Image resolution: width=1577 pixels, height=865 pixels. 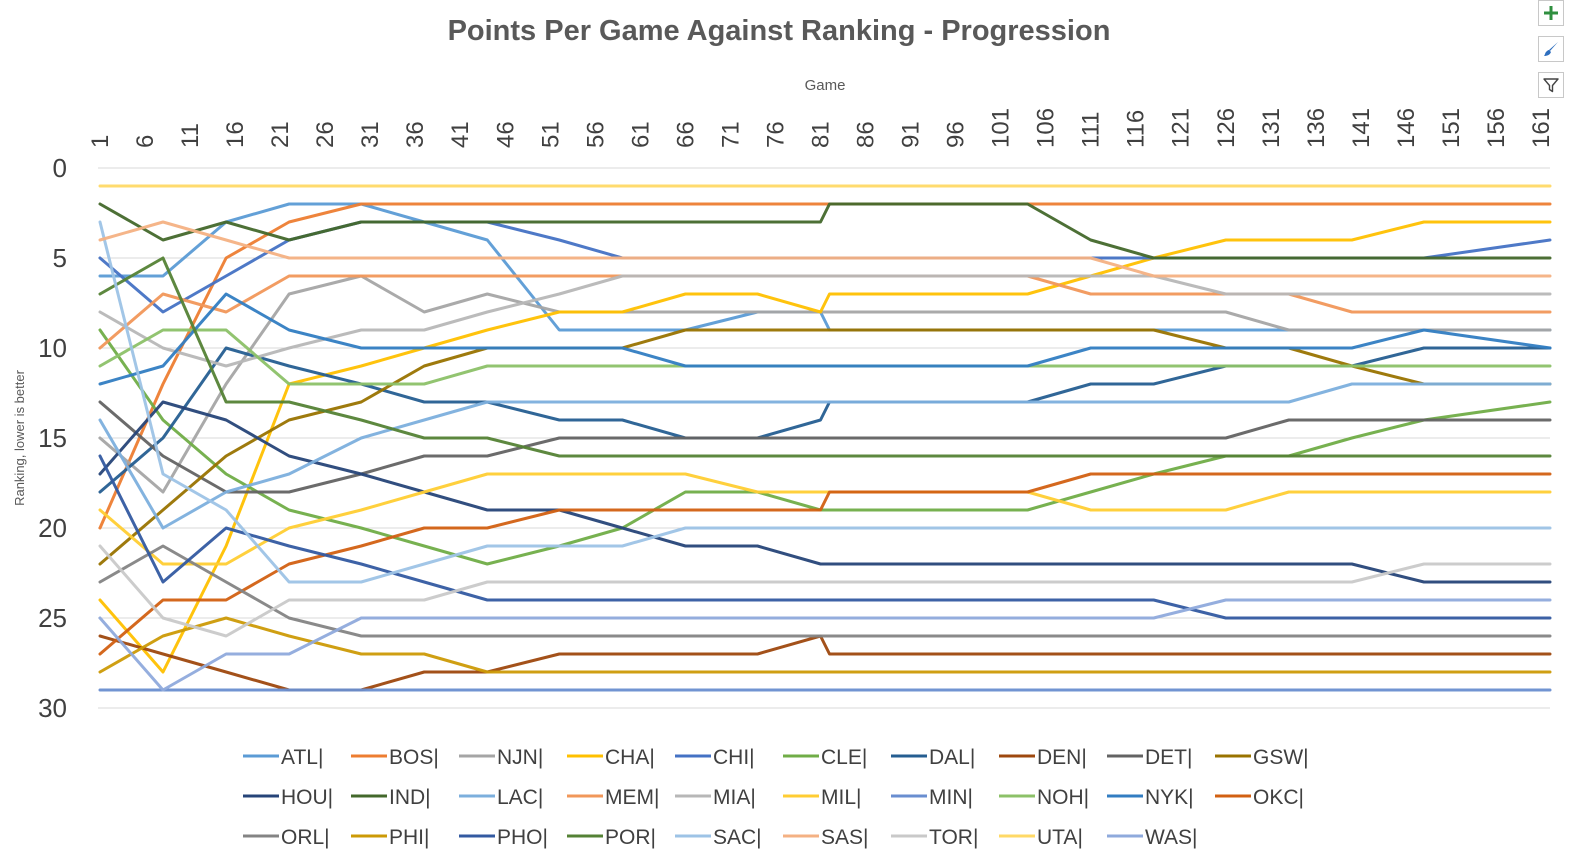 What do you see at coordinates (820, 134) in the screenshot?
I see `x-tick-label: 81` at bounding box center [820, 134].